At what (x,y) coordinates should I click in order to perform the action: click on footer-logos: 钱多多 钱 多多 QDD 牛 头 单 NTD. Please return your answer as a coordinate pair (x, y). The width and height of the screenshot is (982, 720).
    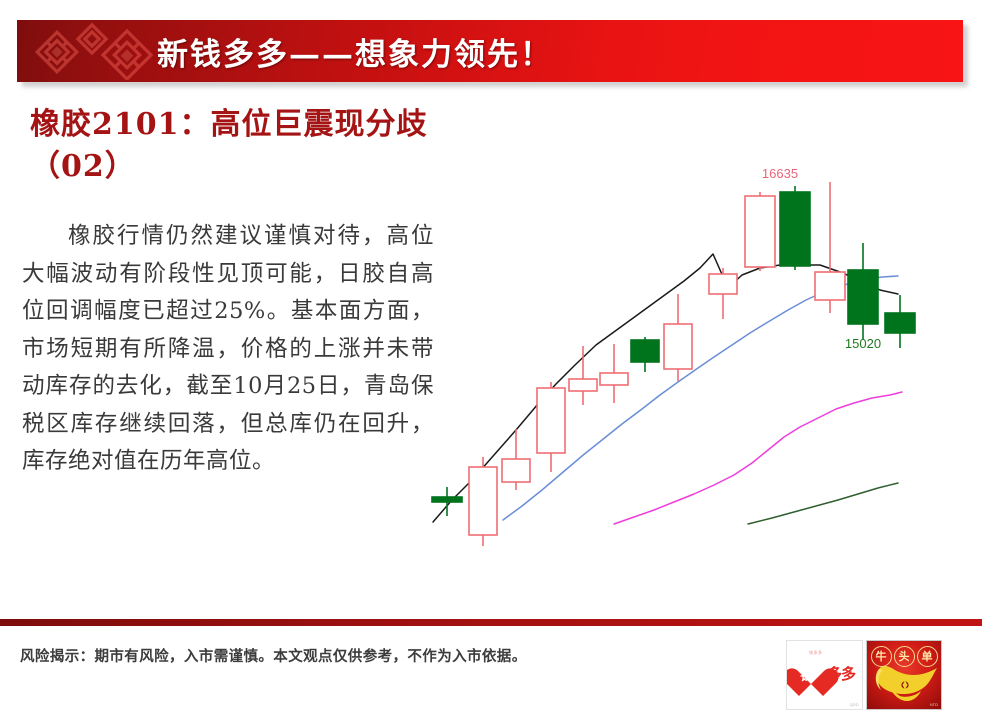
    Looking at the image, I should click on (864, 676).